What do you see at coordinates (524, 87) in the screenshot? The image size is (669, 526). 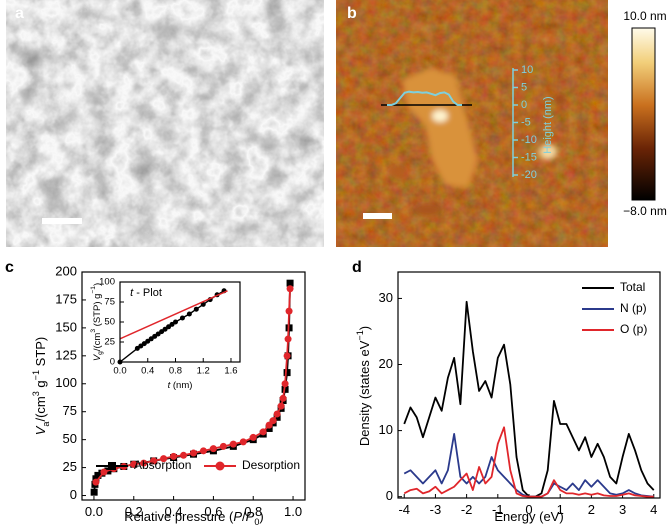 I see `height-tick-label: 5` at bounding box center [524, 87].